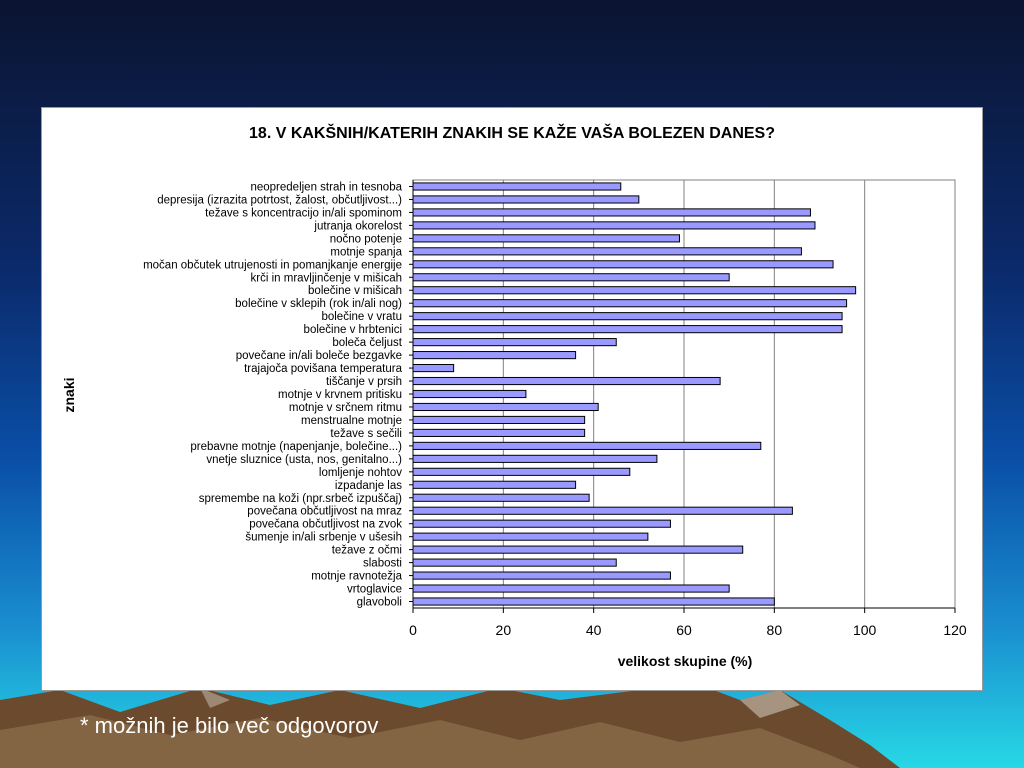 This screenshot has height=768, width=1024. I want to click on category-label: krči in mravljinčenje v mišicah, so click(326, 278).